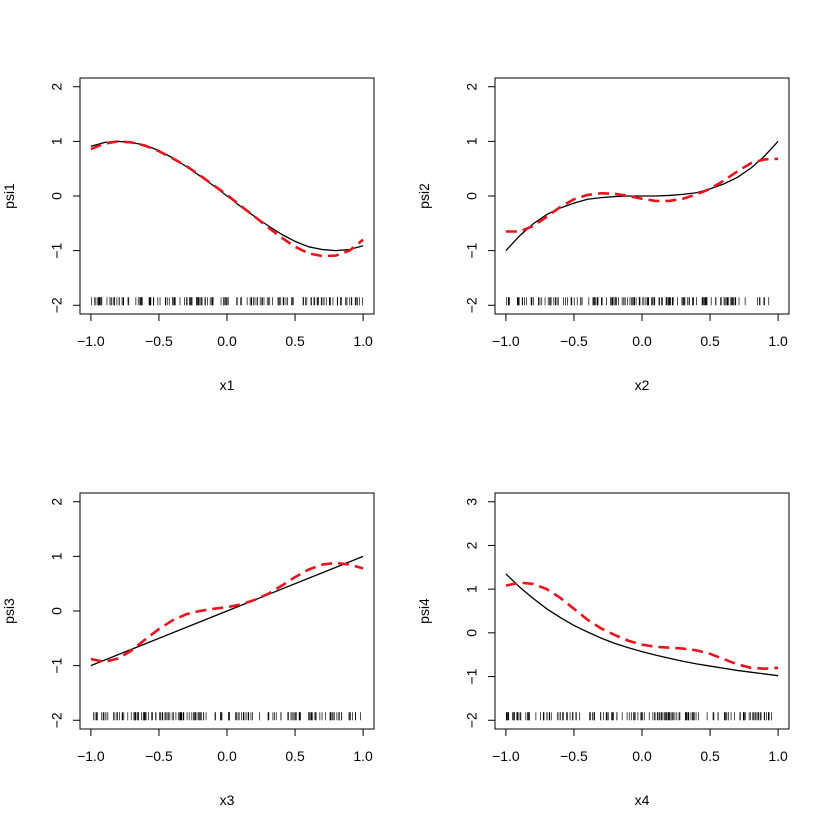  What do you see at coordinates (642, 800) in the screenshot?
I see `x-axis-label: x4` at bounding box center [642, 800].